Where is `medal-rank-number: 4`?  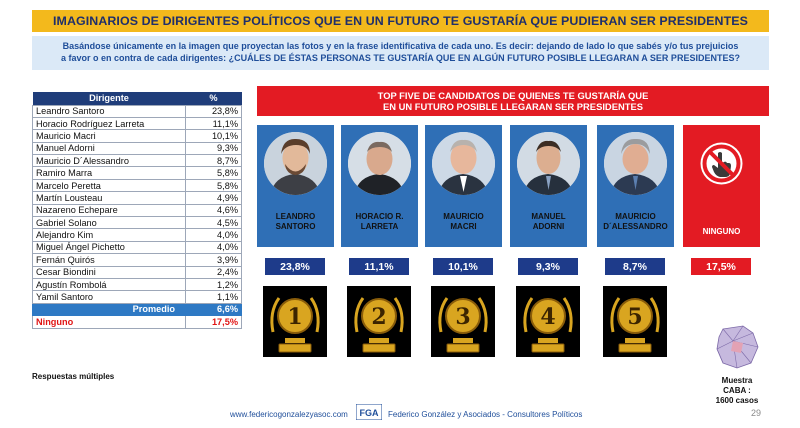
medal-rank-number: 4 is located at coordinates (547, 317).